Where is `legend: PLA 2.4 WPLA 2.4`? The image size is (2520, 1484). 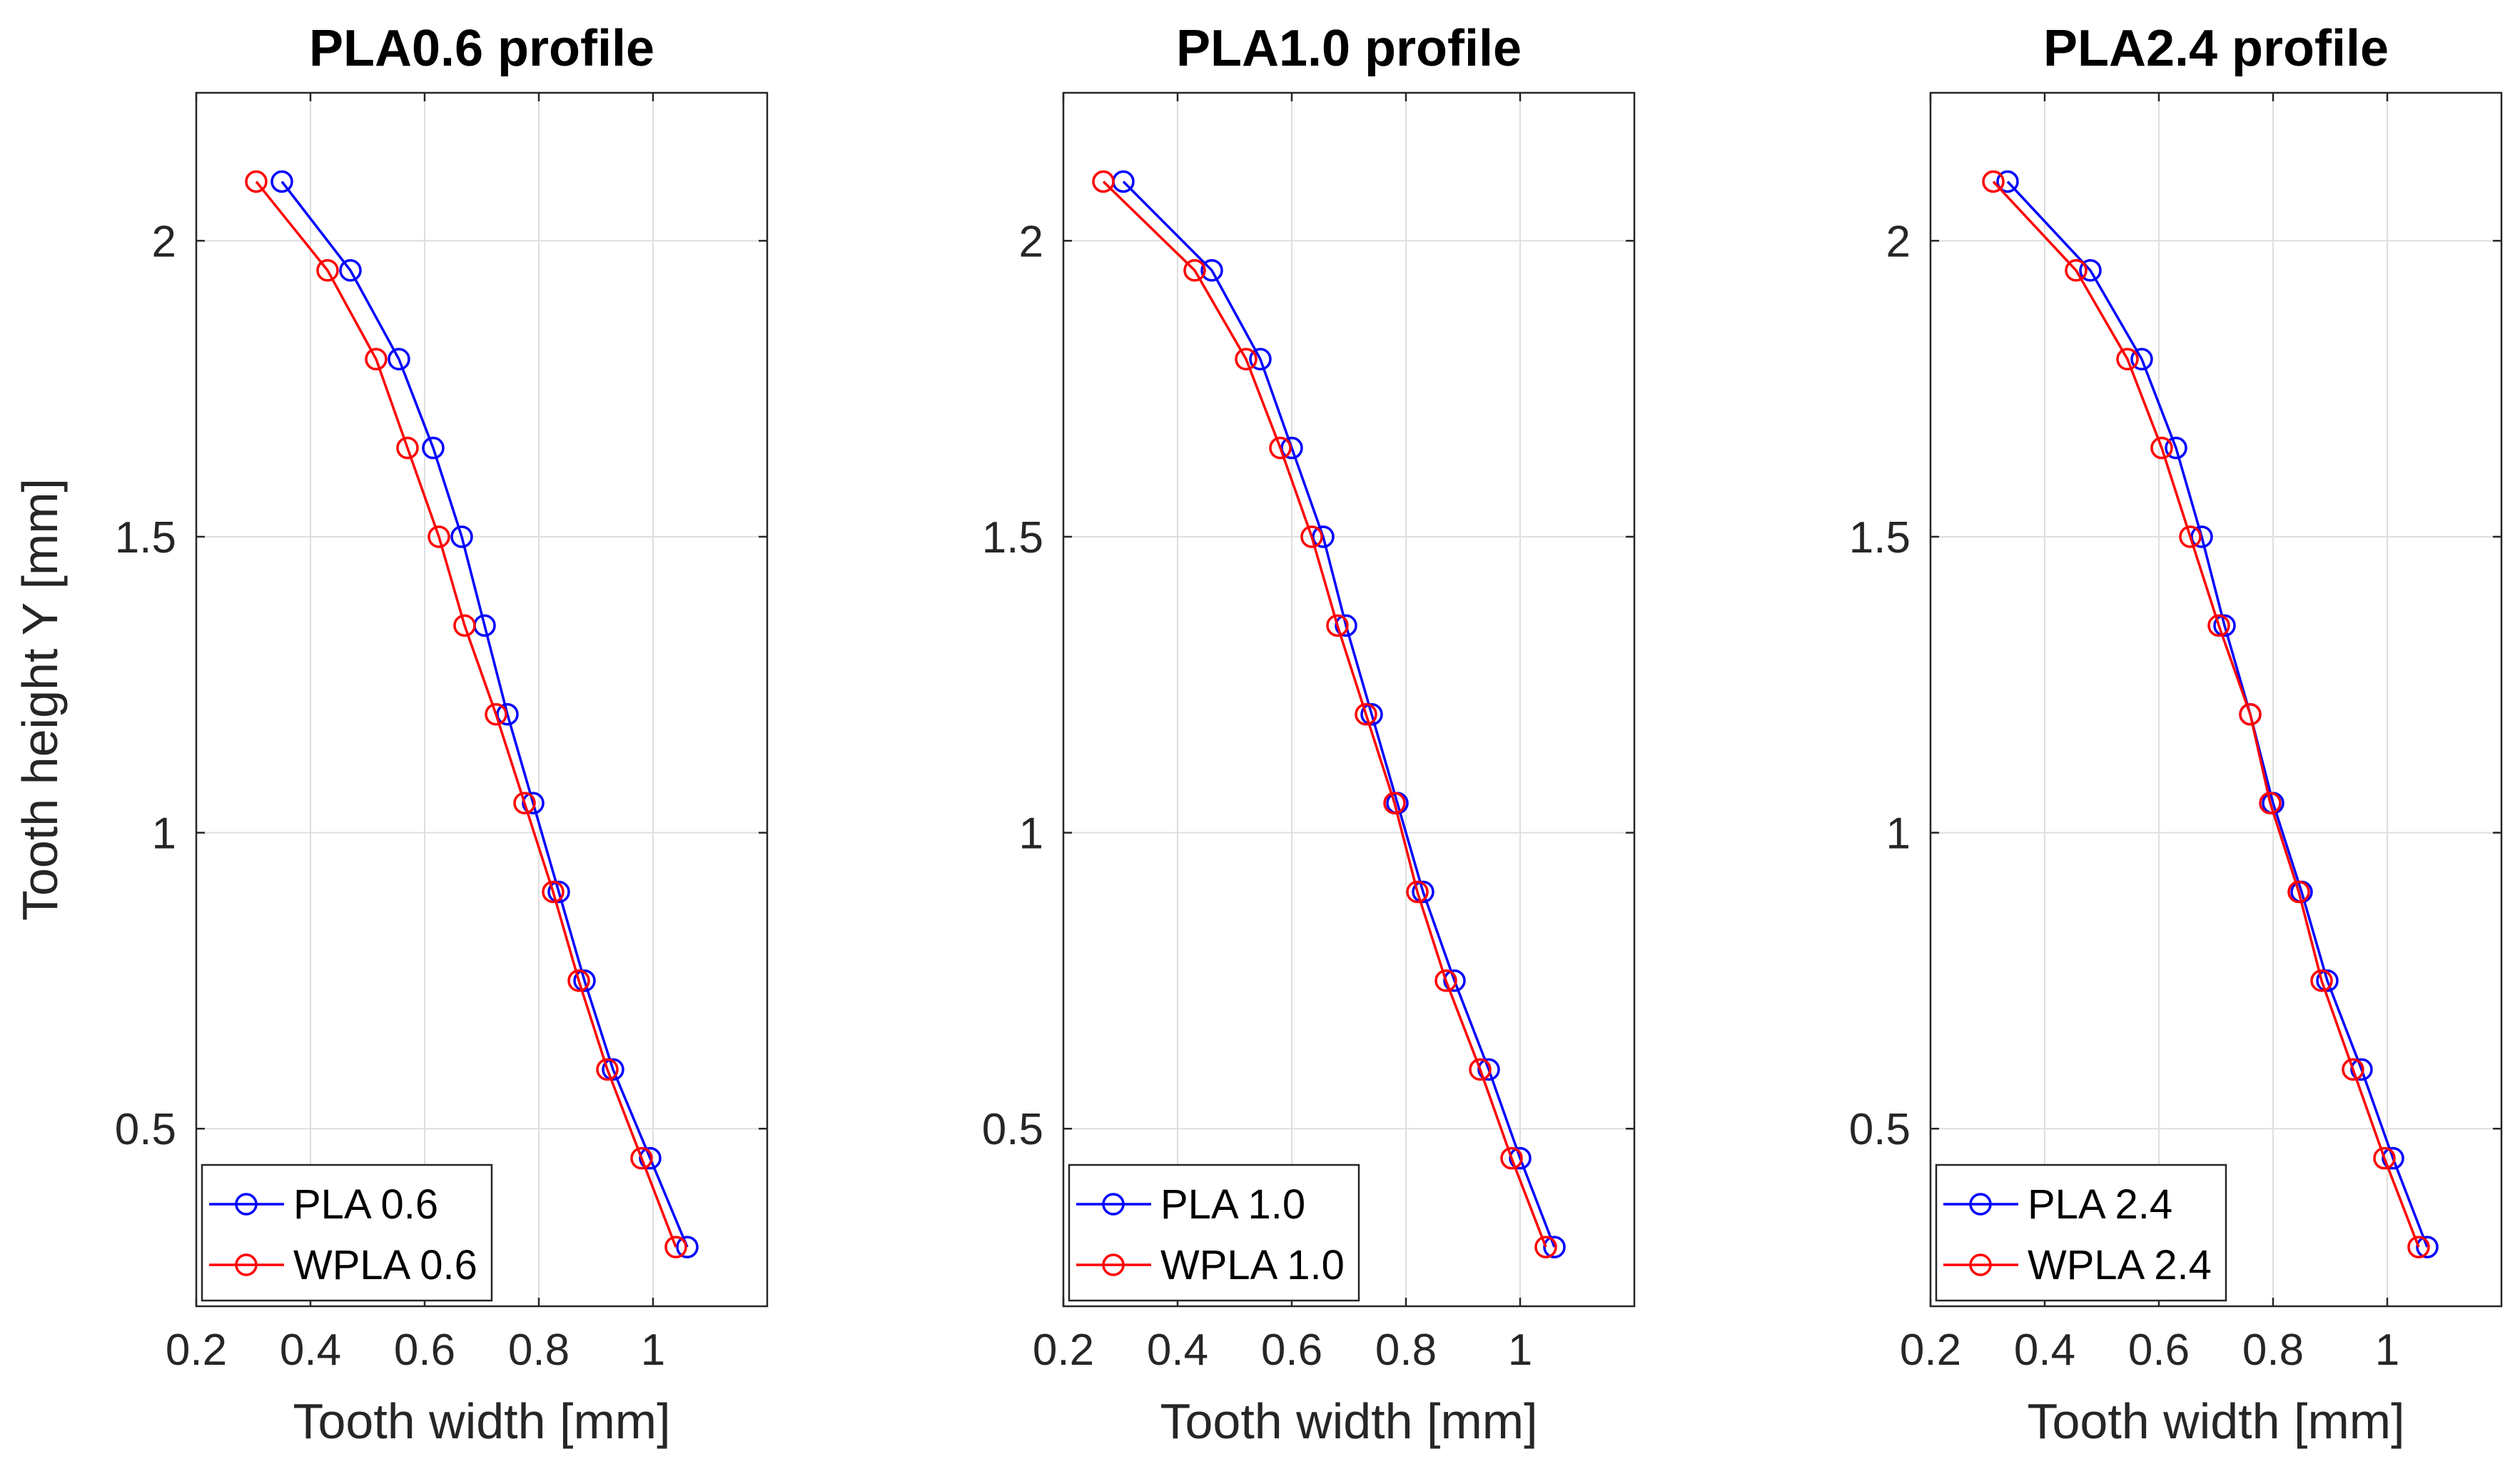 legend: PLA 2.4 WPLA 2.4 is located at coordinates (2081, 1233).